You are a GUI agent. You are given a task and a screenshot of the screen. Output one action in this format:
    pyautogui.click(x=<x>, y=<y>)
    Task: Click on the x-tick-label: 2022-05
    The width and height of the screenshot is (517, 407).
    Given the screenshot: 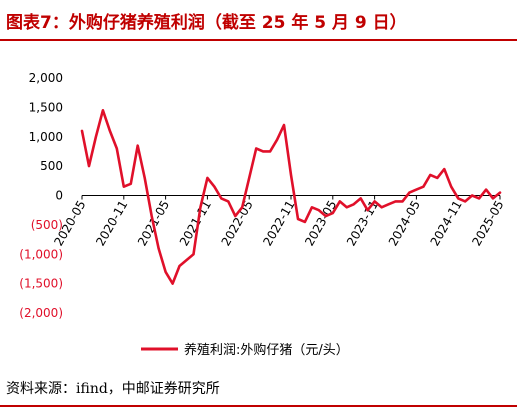 What is the action you would take?
    pyautogui.click(x=237, y=223)
    